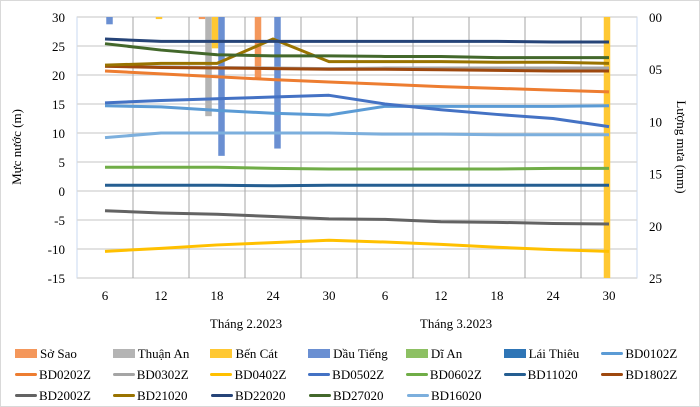  I want to click on legend-label: Sở Sao, so click(58, 353).